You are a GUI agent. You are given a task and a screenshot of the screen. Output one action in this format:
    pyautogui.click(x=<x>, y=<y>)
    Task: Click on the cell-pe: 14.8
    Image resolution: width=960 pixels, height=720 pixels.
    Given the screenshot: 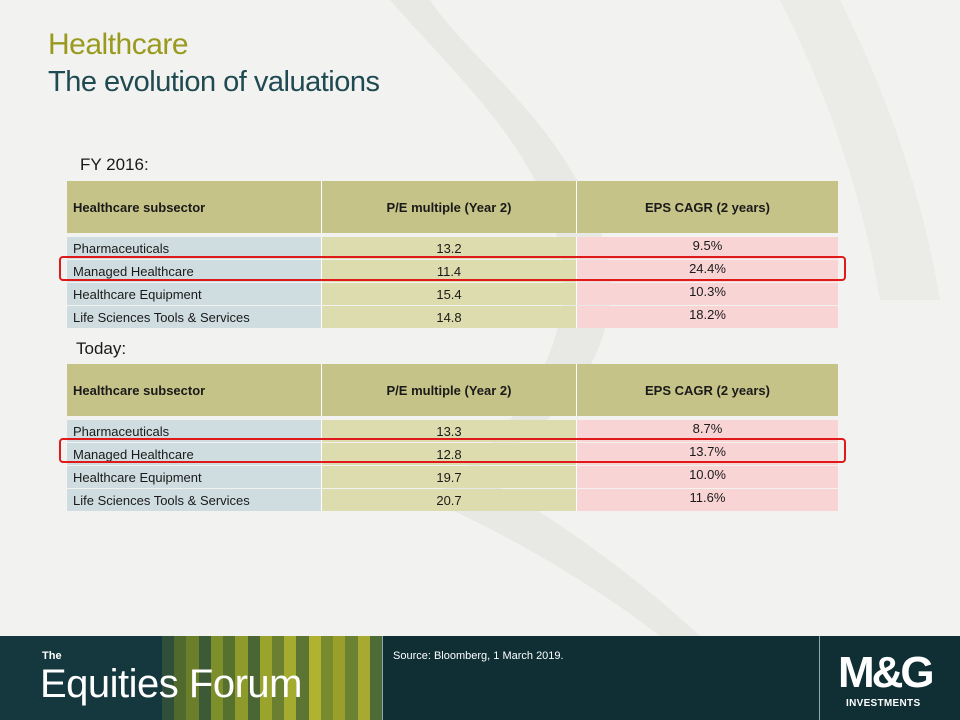 What is the action you would take?
    pyautogui.click(x=449, y=317)
    